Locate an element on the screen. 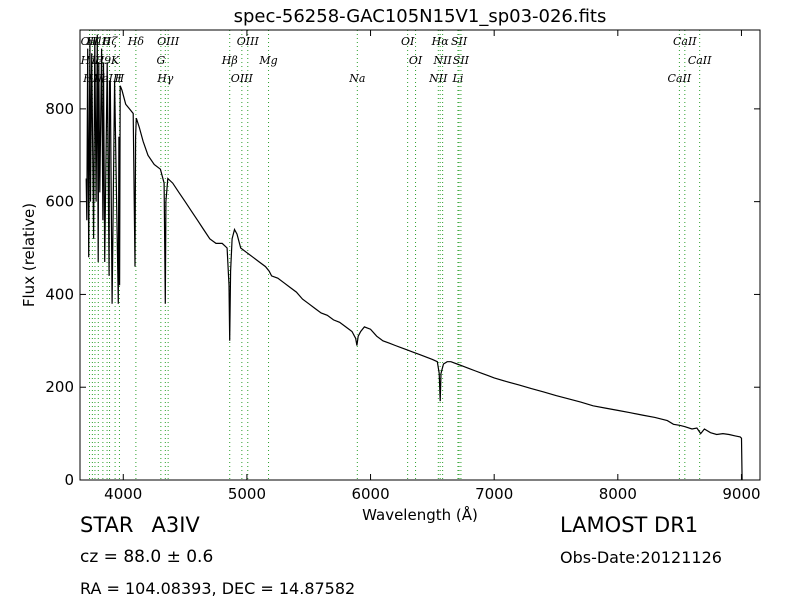 The width and height of the screenshot is (800, 600). spectral-line-label: Hα is located at coordinates (440, 41).